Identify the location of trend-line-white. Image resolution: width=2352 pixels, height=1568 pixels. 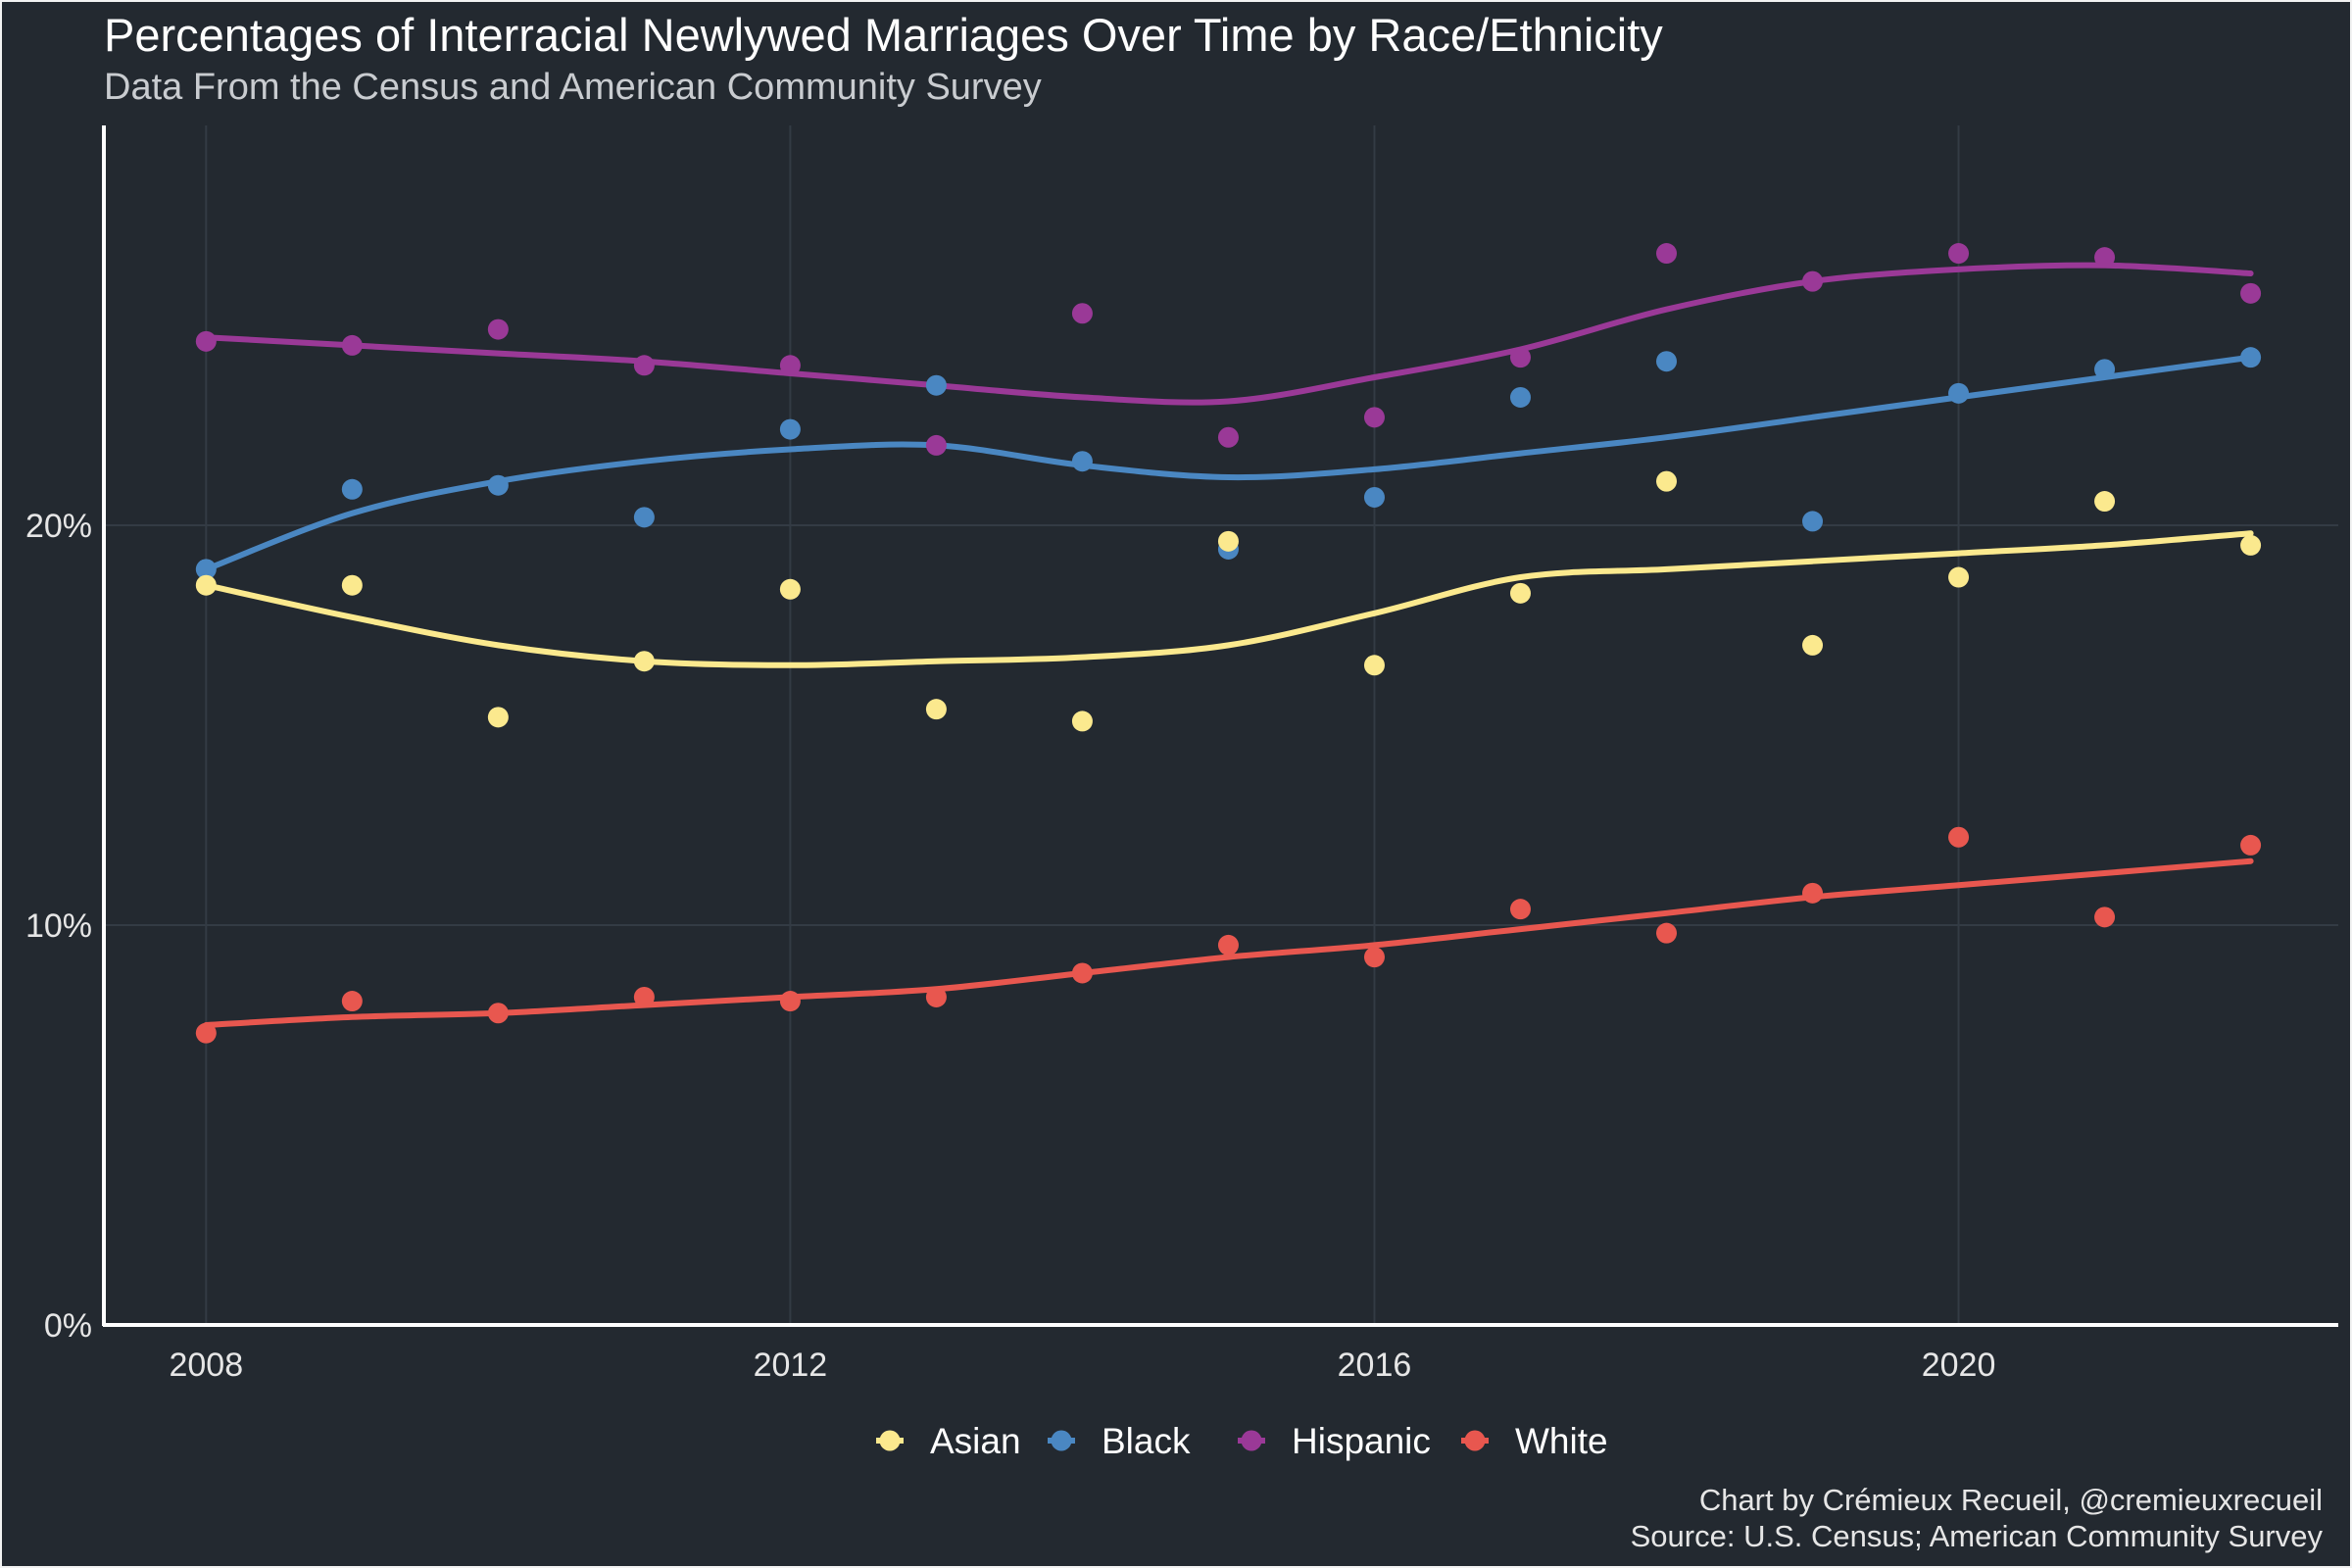
(1228, 943).